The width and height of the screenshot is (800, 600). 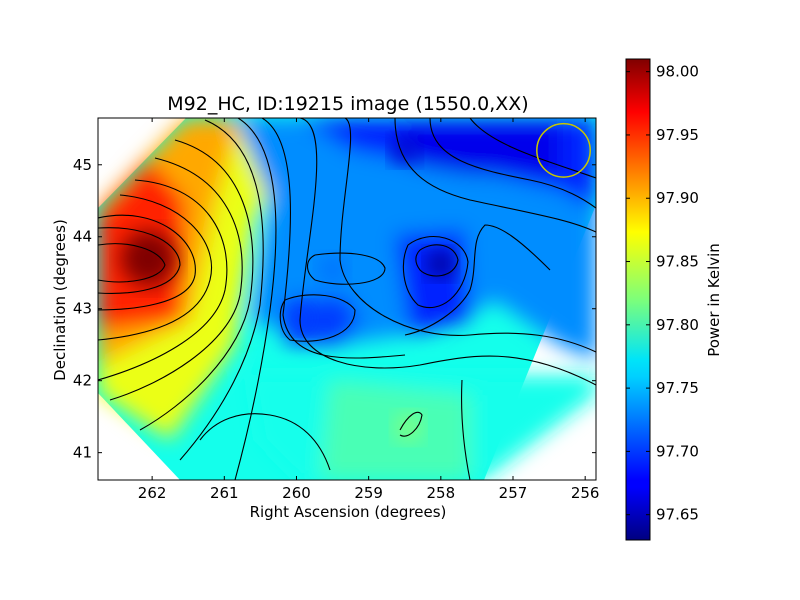 I want to click on colorbar-tick-label: 97.85, so click(x=677, y=262).